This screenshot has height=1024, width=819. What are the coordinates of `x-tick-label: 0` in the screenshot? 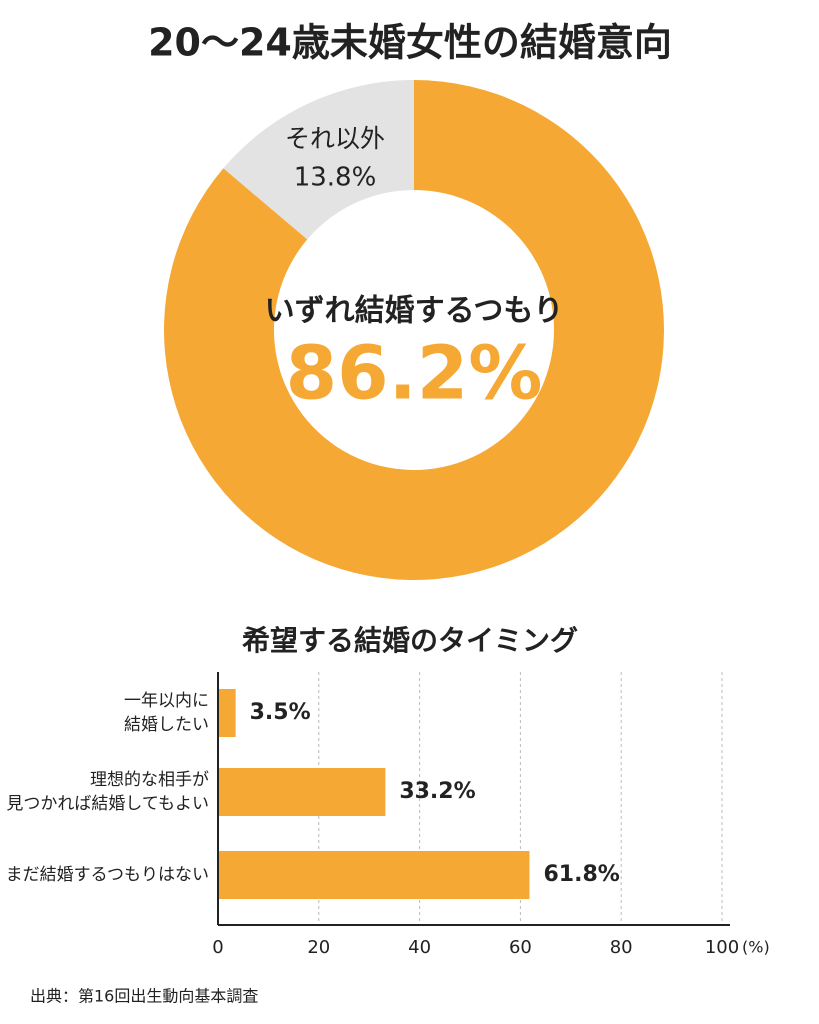 It's located at (217, 947).